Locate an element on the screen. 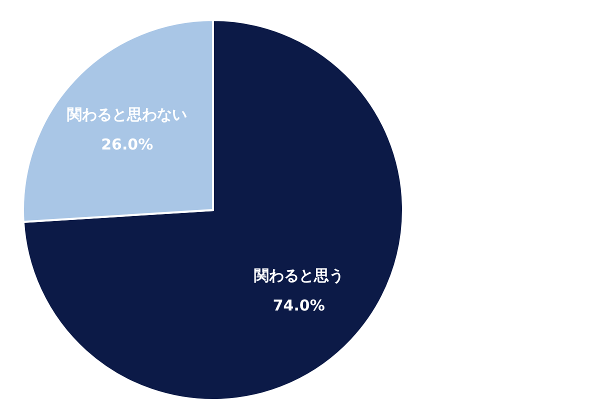  slice-label: 関わると思わない is located at coordinates (127, 114).